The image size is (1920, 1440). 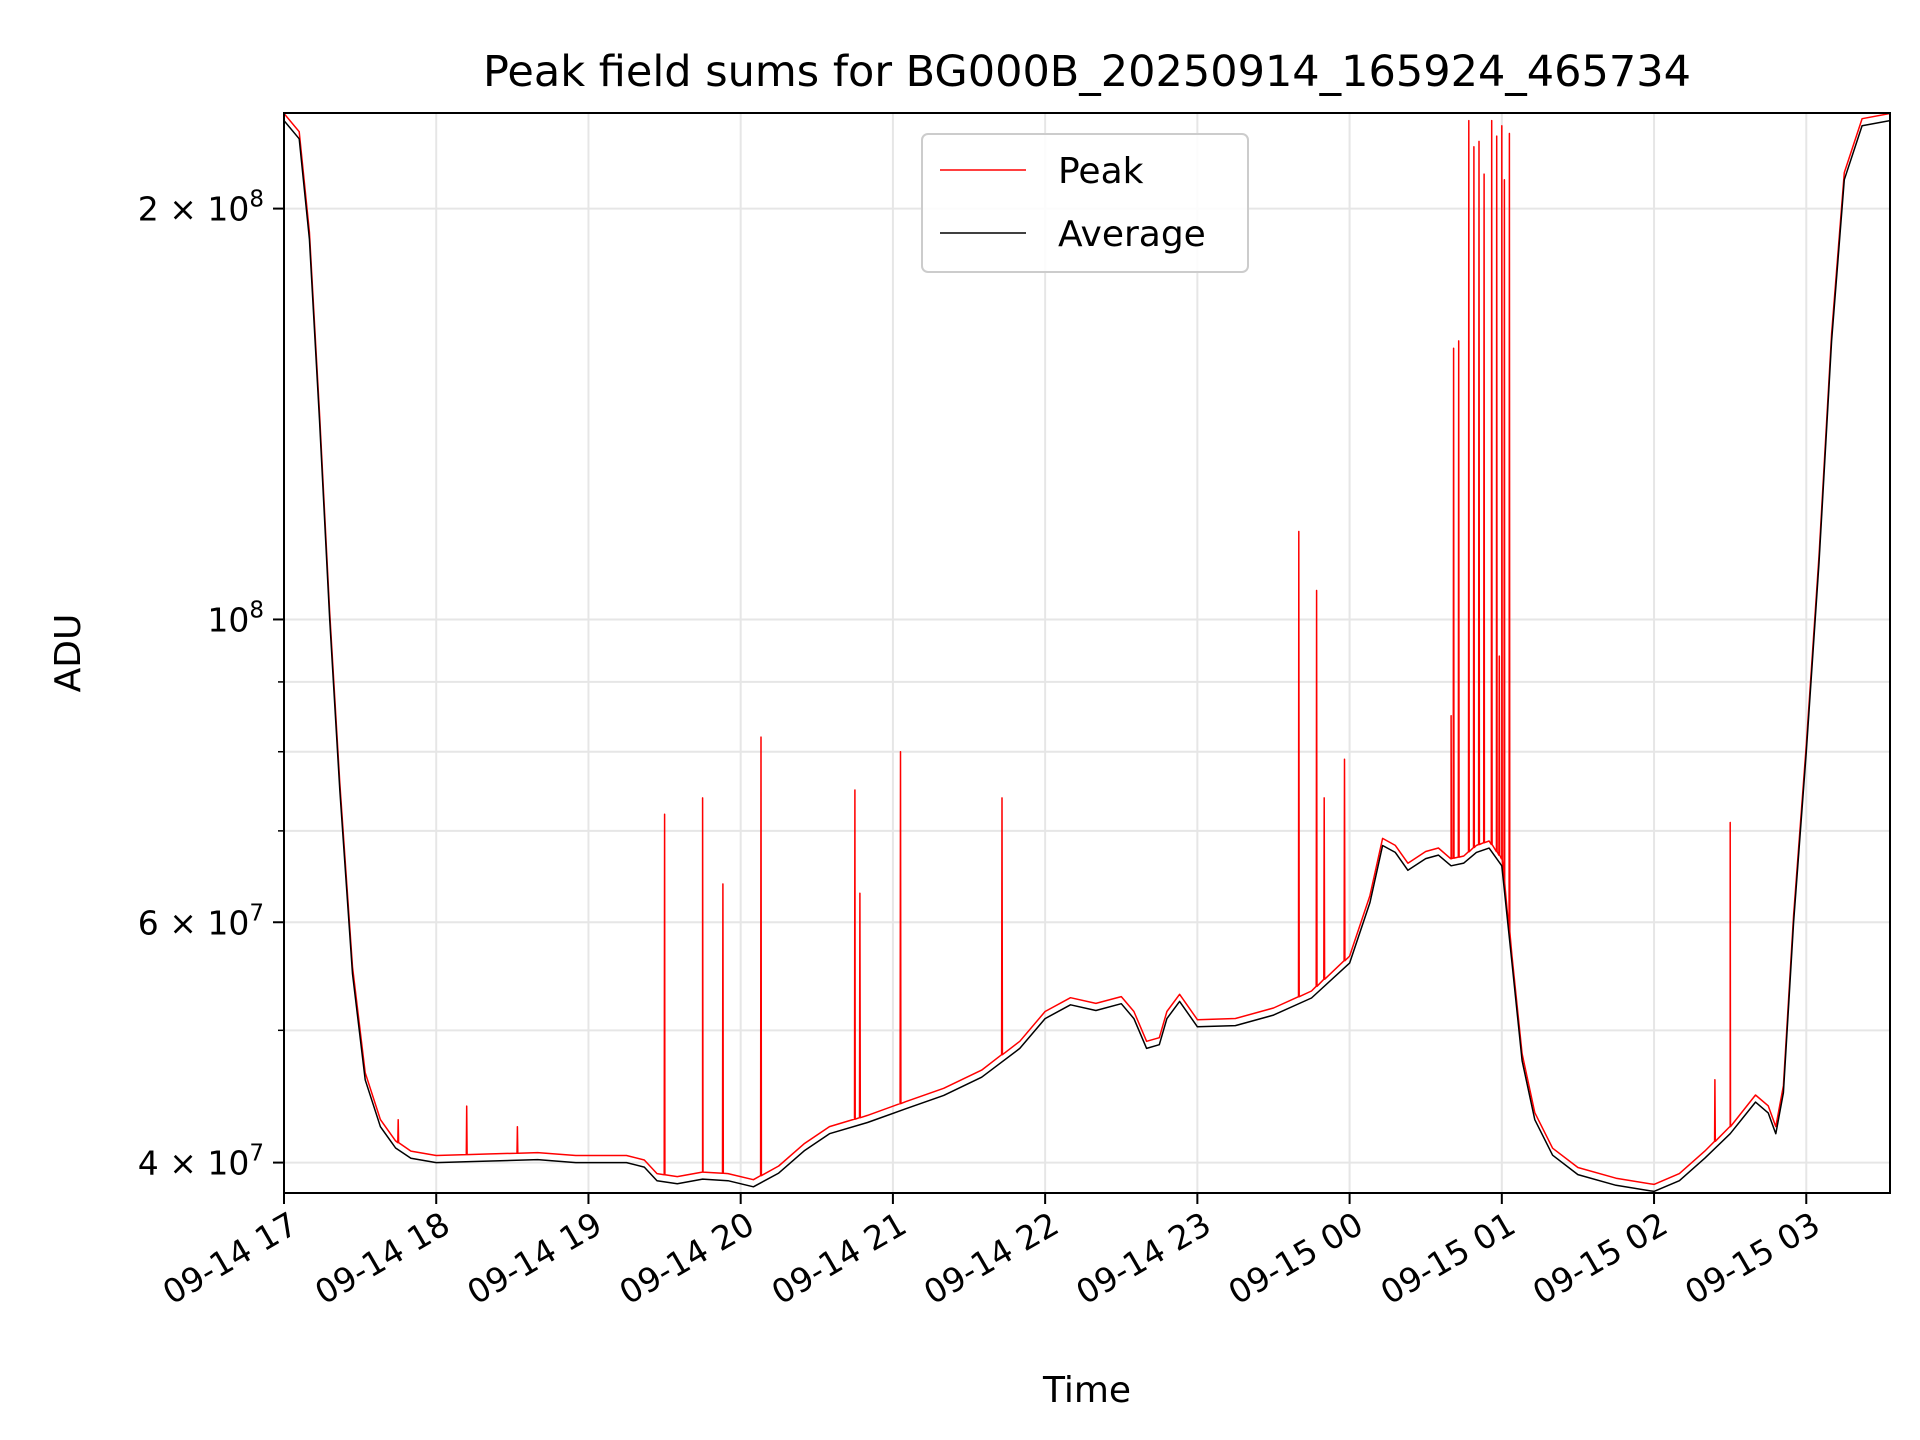 I want to click on y-tick-label: 6 × 107, so click(x=201, y=921).